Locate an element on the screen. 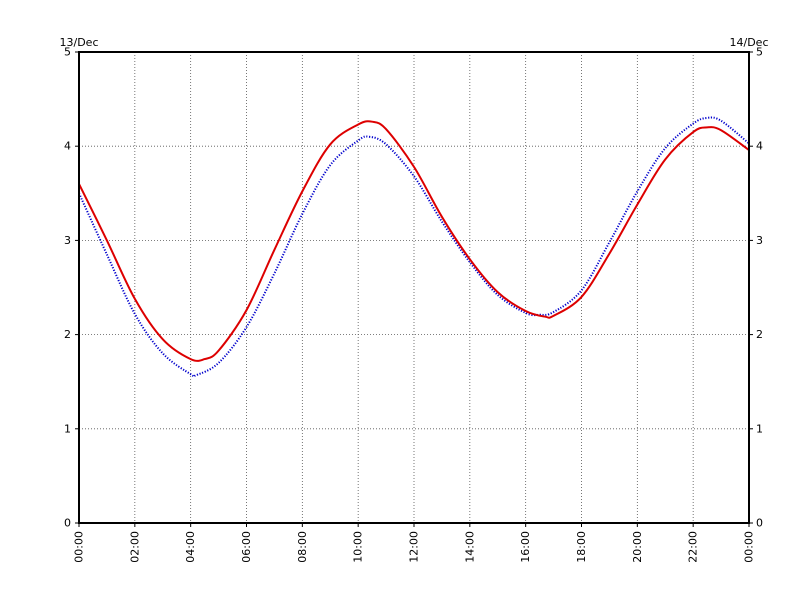 The height and width of the screenshot is (600, 800). y-tick-label-left: 0 is located at coordinates (67, 523).